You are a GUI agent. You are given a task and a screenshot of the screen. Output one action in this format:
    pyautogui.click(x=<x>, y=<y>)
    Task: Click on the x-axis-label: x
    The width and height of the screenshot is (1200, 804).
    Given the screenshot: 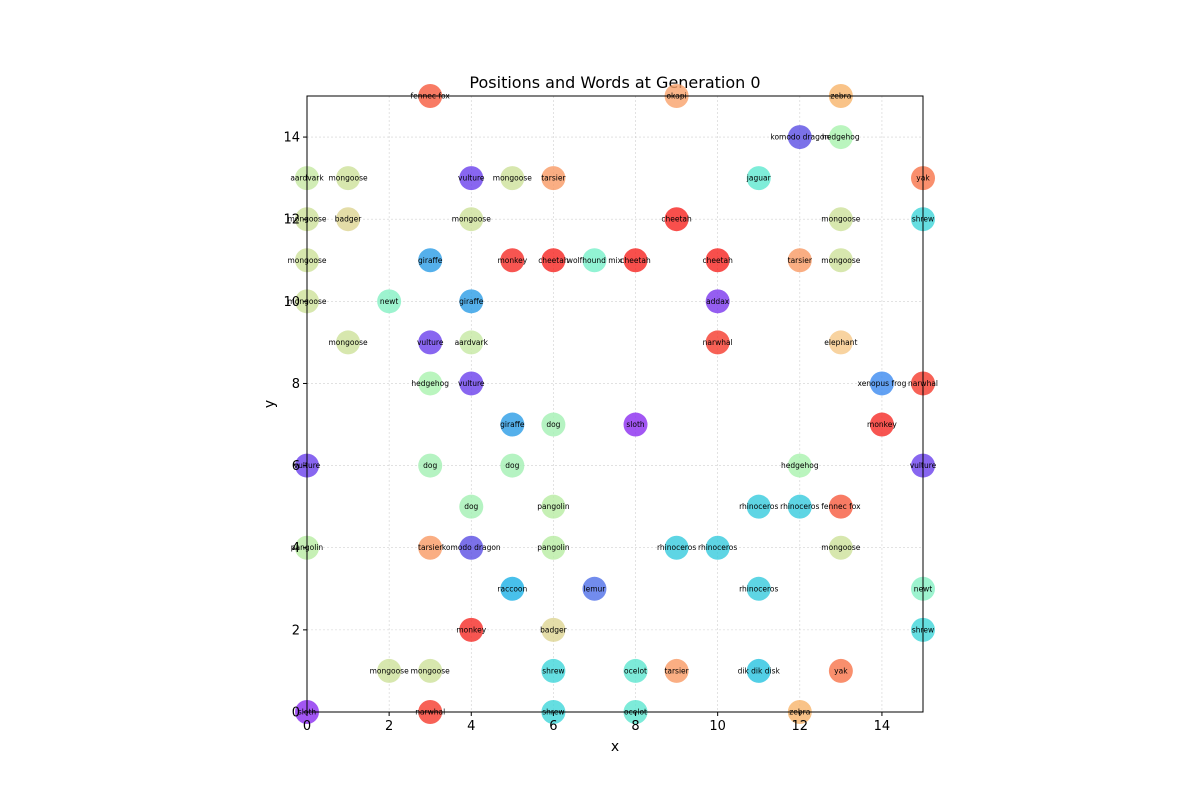 What is the action you would take?
    pyautogui.click(x=615, y=747)
    